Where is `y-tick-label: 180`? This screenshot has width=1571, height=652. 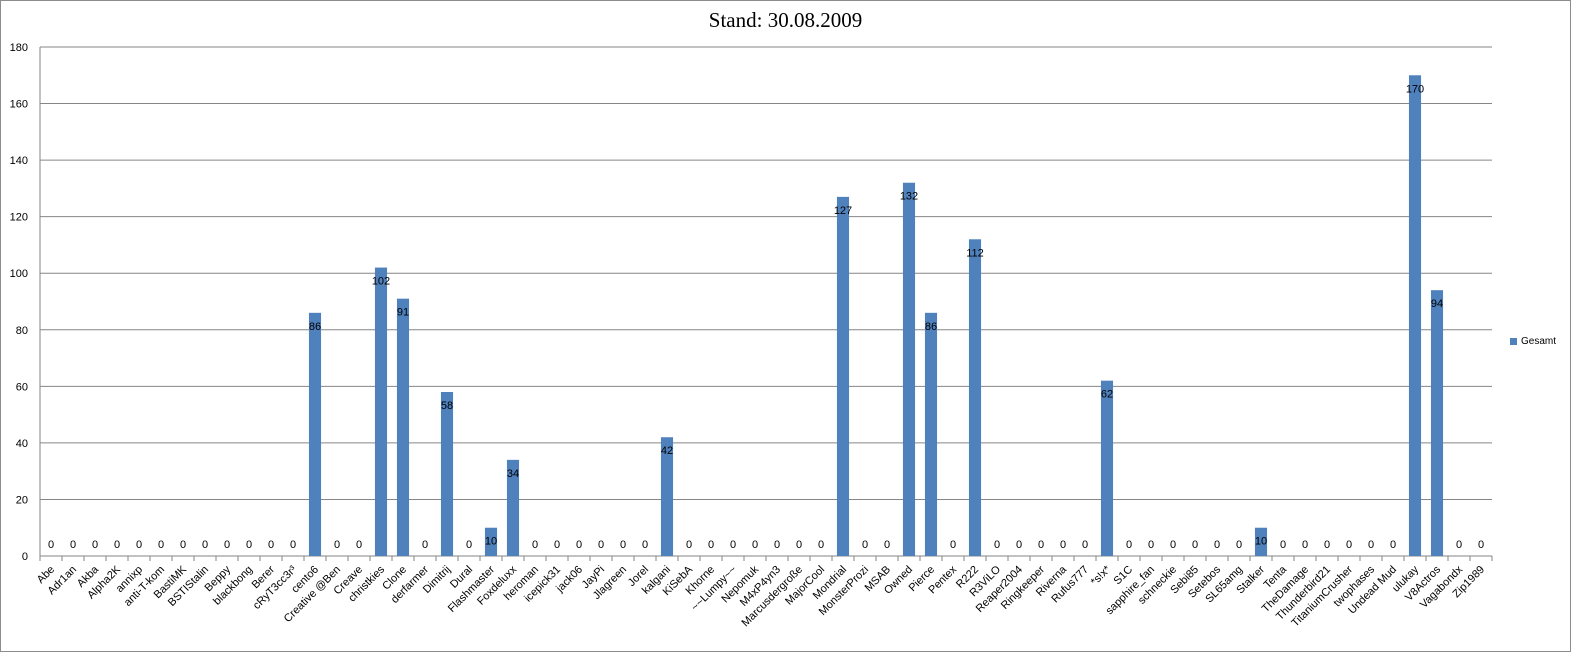
y-tick-label: 180 is located at coordinates (19, 48).